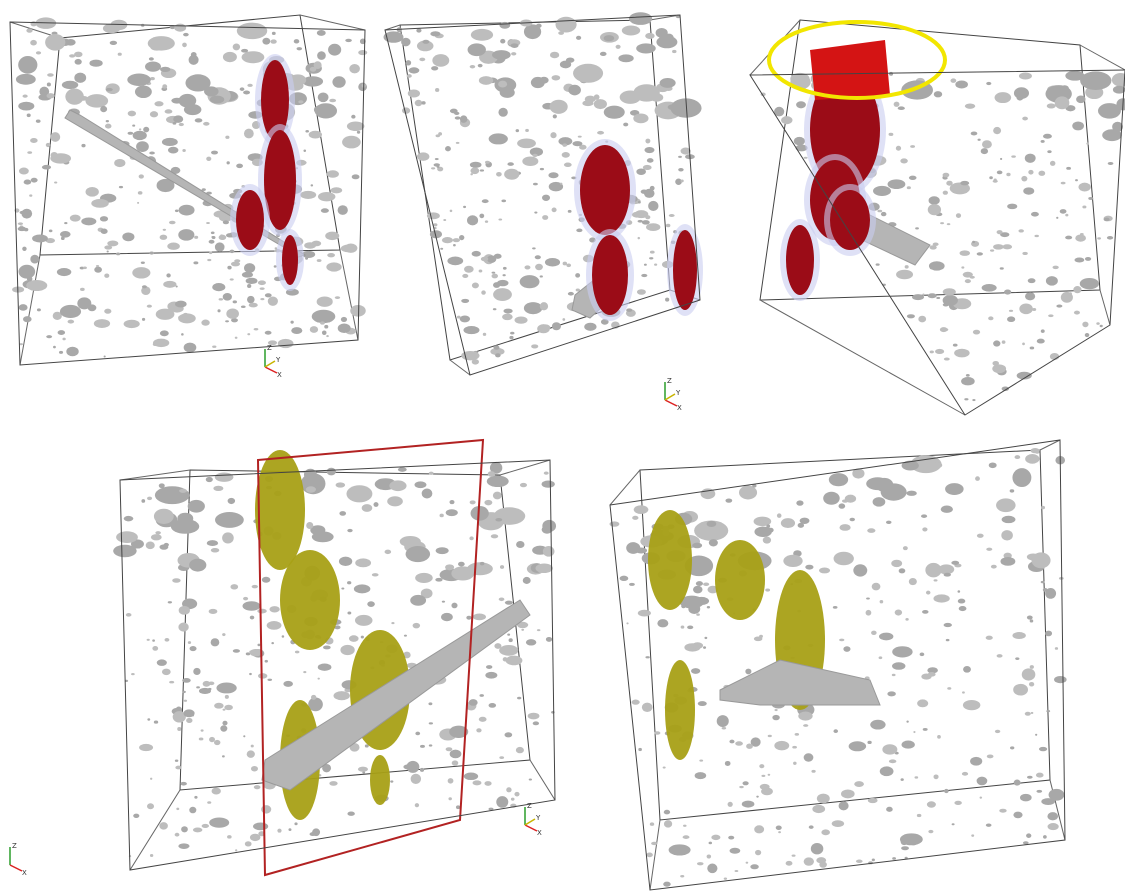 The width and height of the screenshot is (1125, 891). Describe the element at coordinates (529, 806) in the screenshot. I see `axis-label: Z` at that location.